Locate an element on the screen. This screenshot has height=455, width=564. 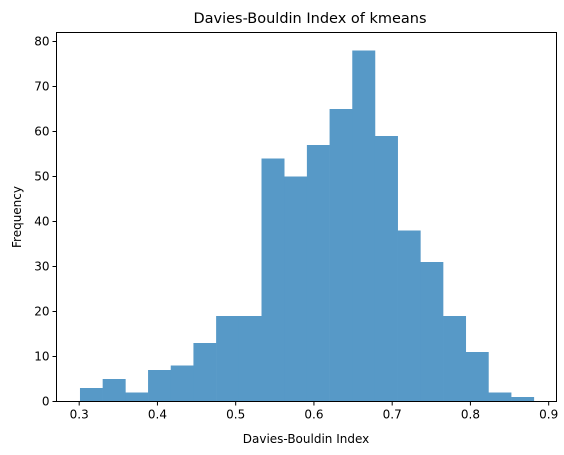
chart-title: Davies-Bouldin Index of kmeans is located at coordinates (309, 19).